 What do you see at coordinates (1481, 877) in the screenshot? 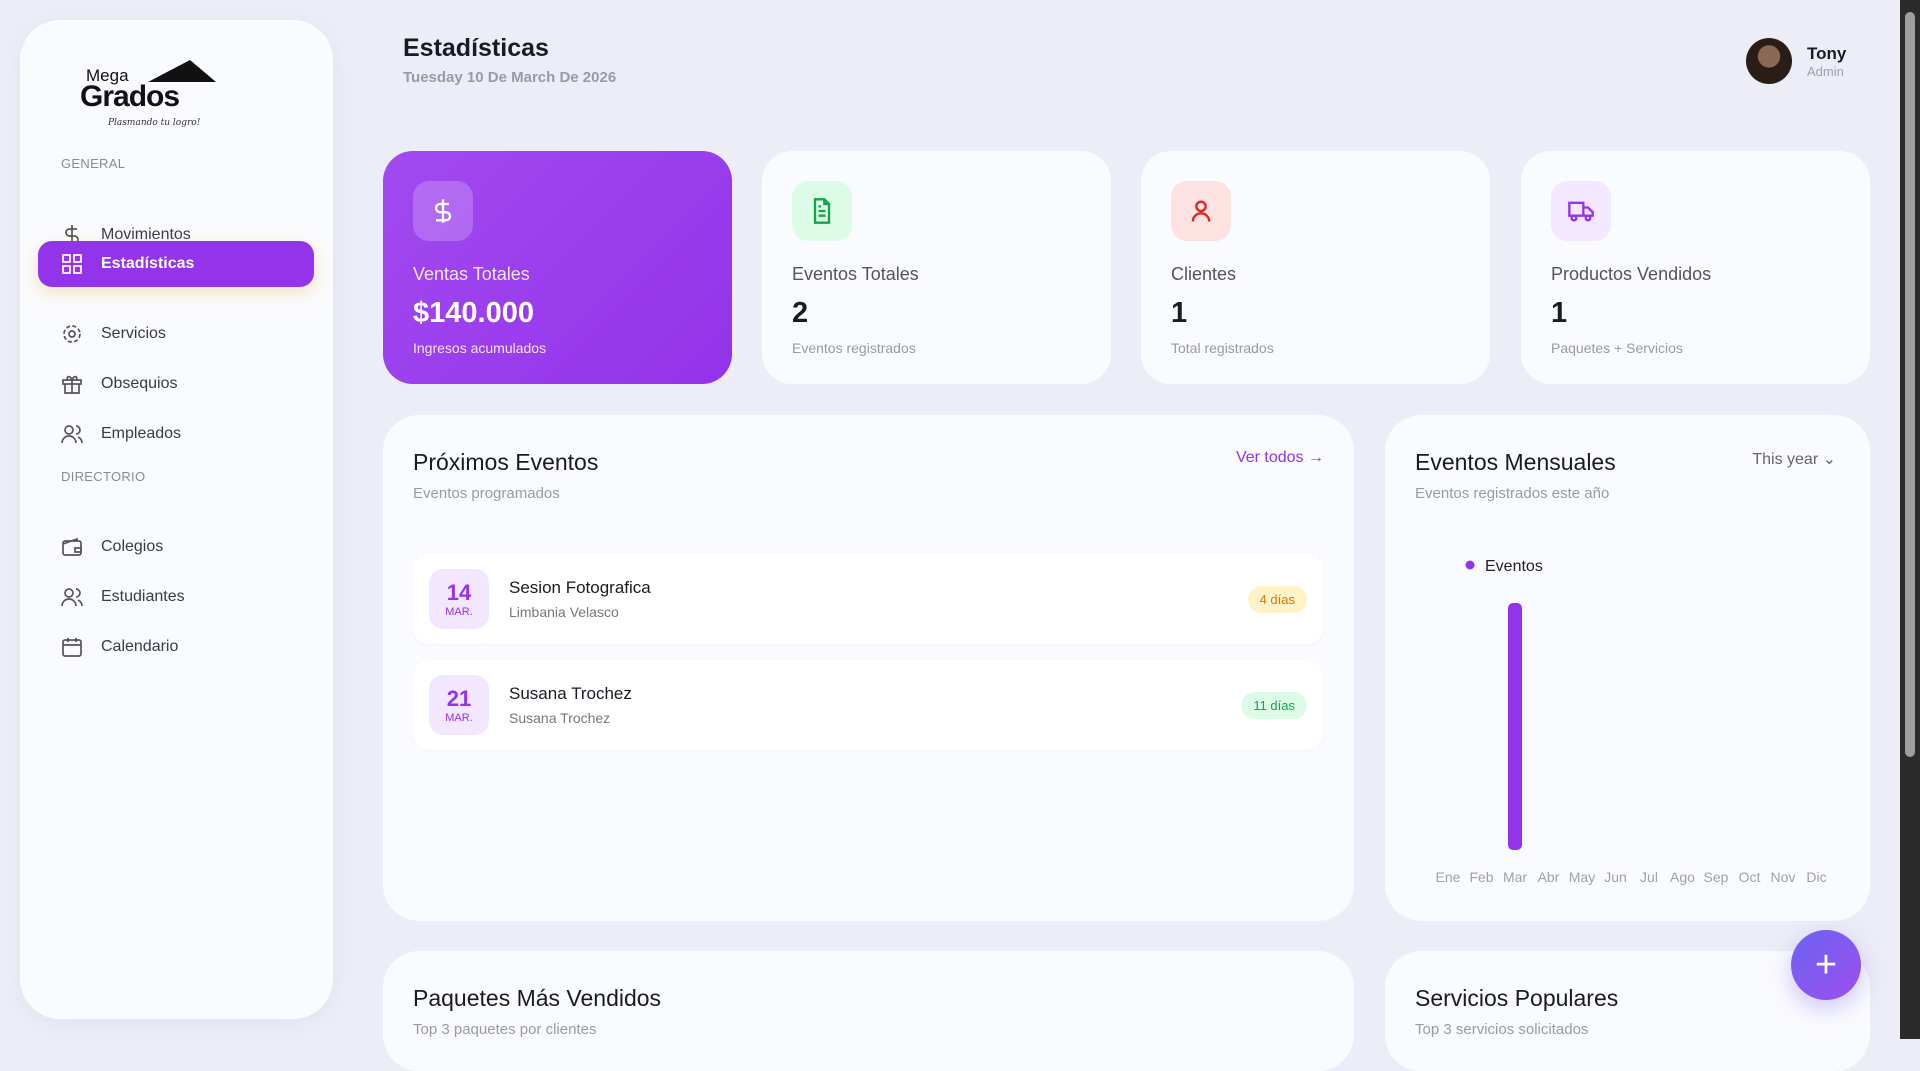
I see `x-tick-label: Feb` at bounding box center [1481, 877].